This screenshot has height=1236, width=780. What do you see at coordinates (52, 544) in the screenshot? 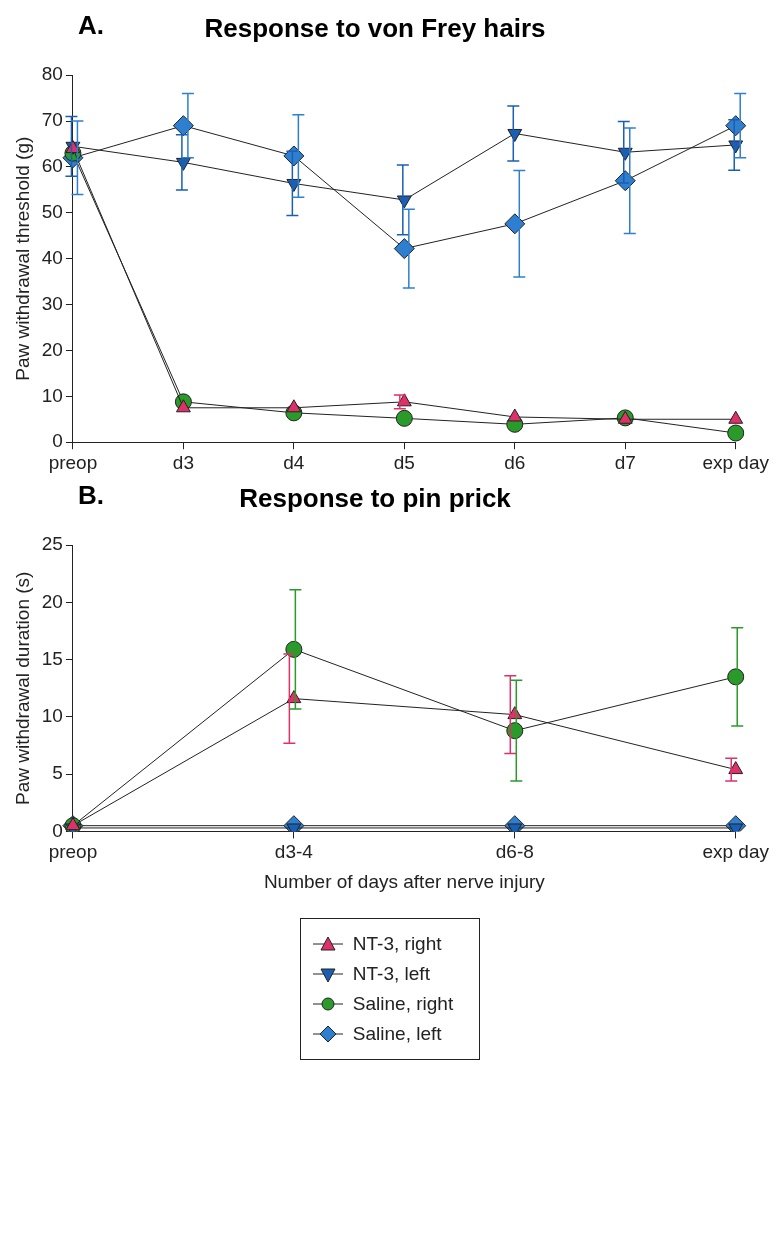
I see `y-tick-label: 25` at bounding box center [52, 544].